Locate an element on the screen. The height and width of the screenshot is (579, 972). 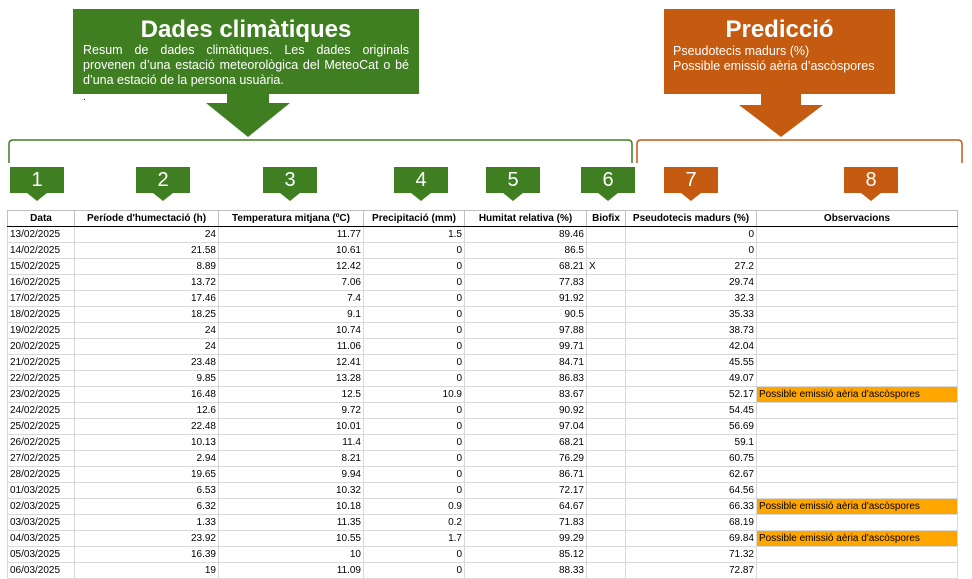
cell-mean-temperature: 10.01 is located at coordinates (291, 426).